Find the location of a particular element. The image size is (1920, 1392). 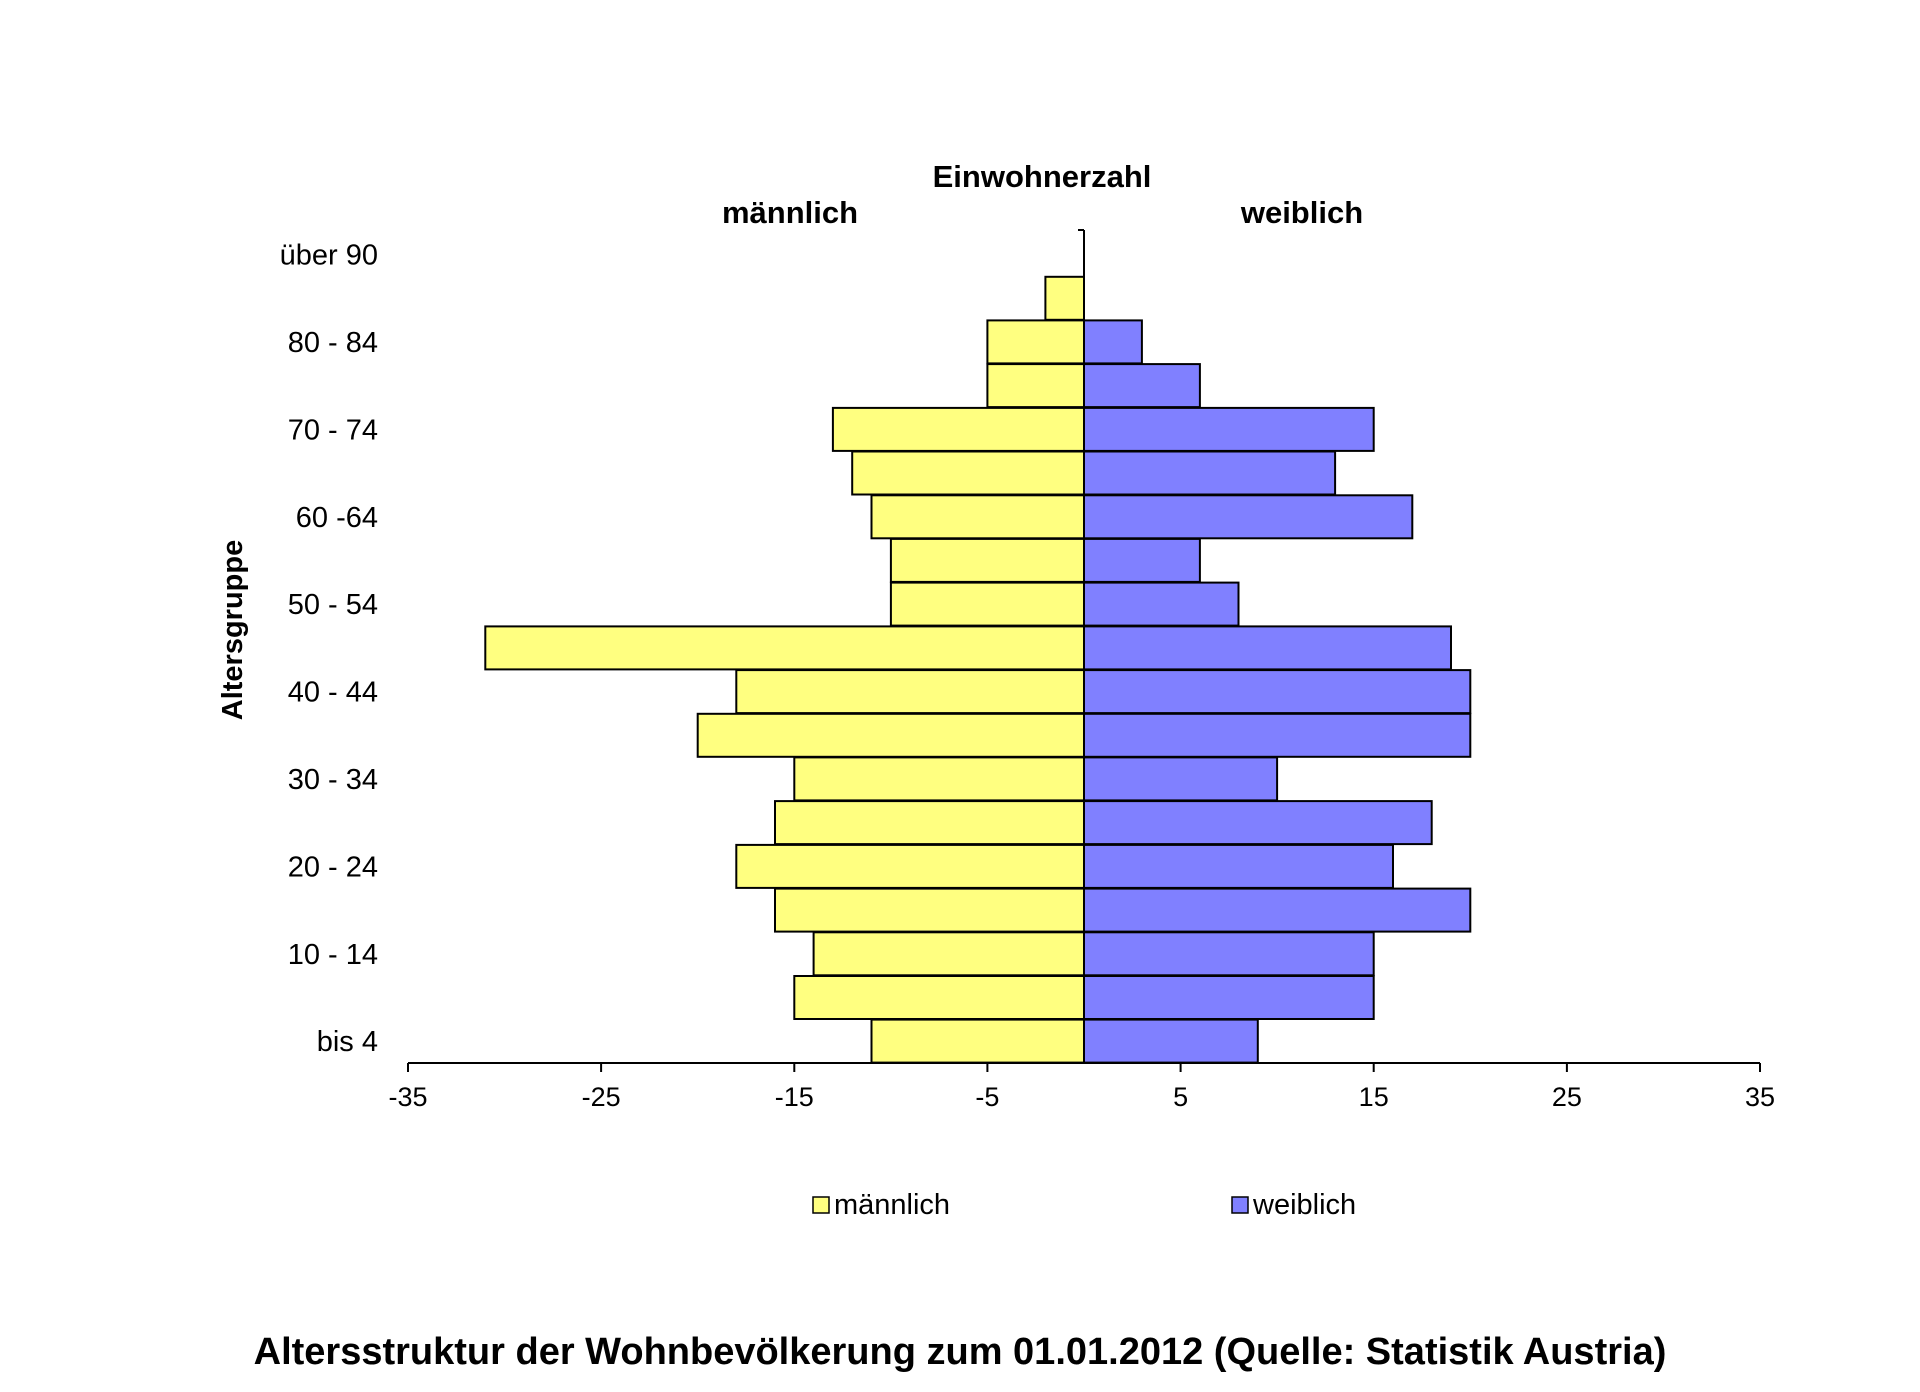

legend-label-female: weiblich is located at coordinates (1304, 1205).